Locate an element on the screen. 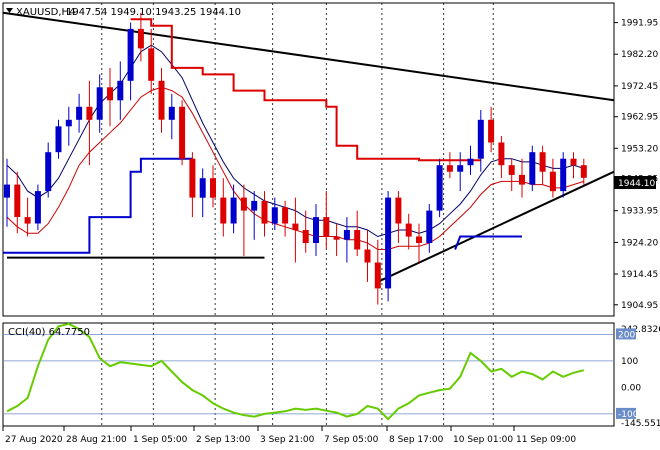 This screenshot has height=450, width=660. time-tick-label-3: 2 Sep 13:00 is located at coordinates (223, 440).